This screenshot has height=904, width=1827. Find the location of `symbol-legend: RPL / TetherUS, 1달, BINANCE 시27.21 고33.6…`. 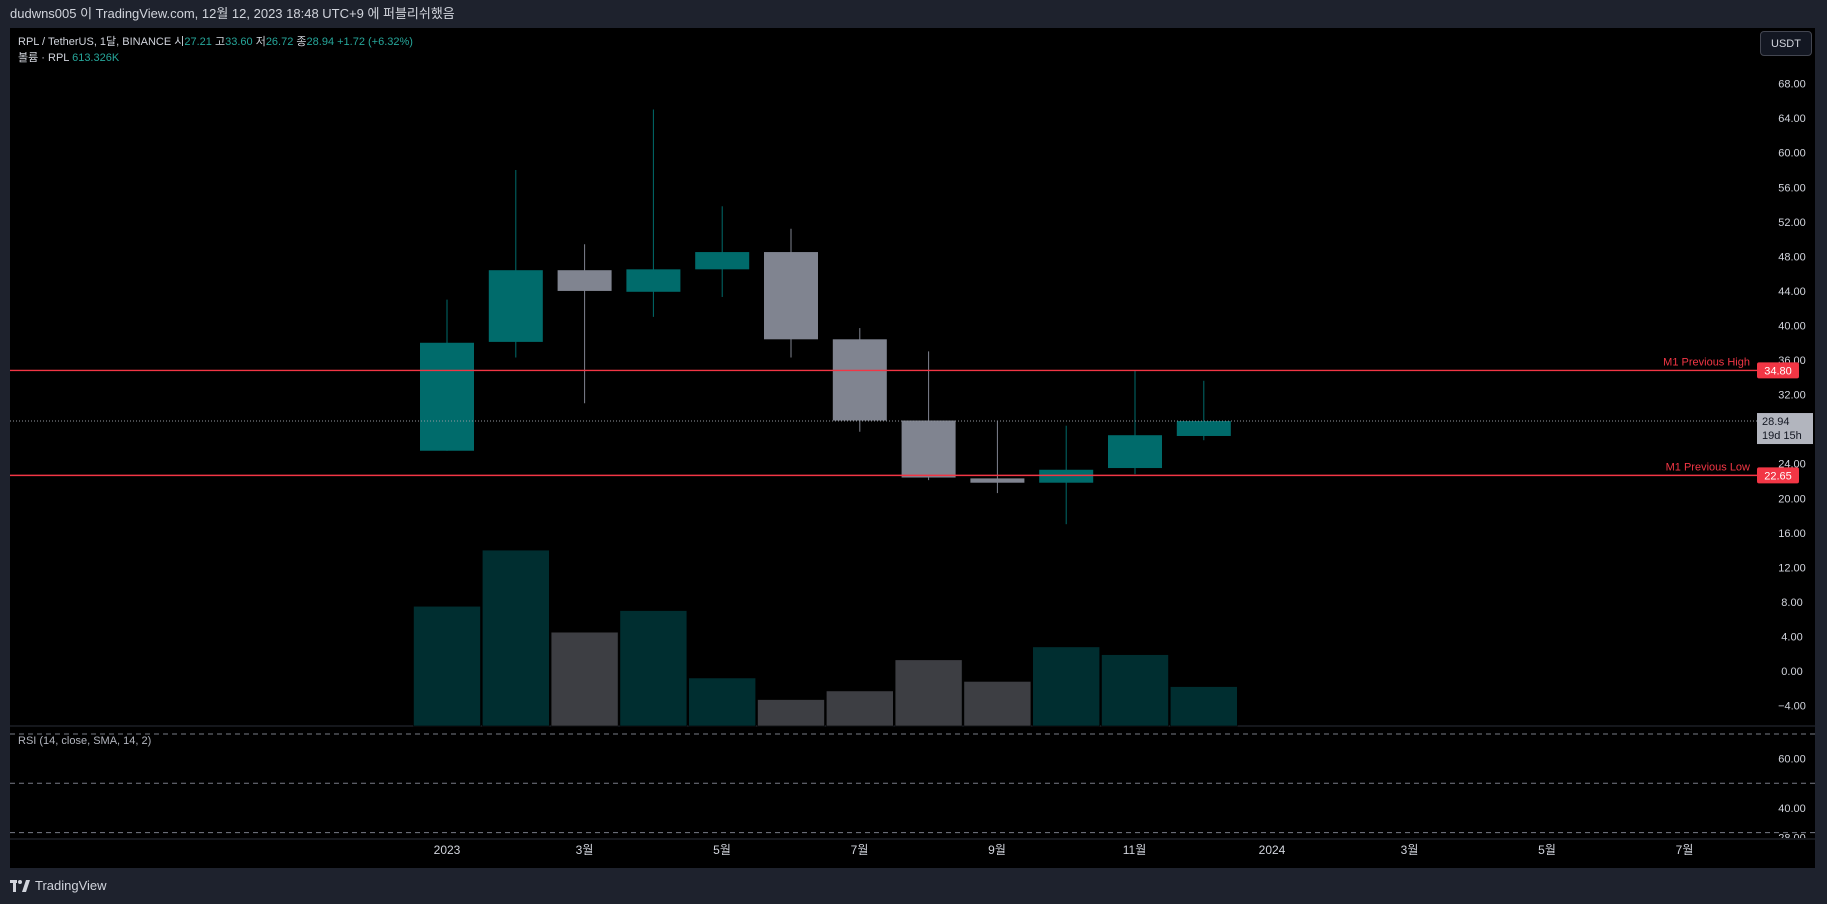

symbol-legend: RPL / TetherUS, 1달, BINANCE 시27.21 고33.6… is located at coordinates (215, 50).